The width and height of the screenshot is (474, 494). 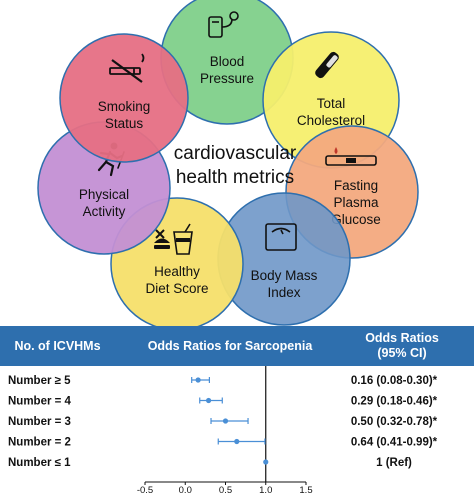 What do you see at coordinates (331, 120) in the screenshot?
I see `metric-label: Cholesterol` at bounding box center [331, 120].